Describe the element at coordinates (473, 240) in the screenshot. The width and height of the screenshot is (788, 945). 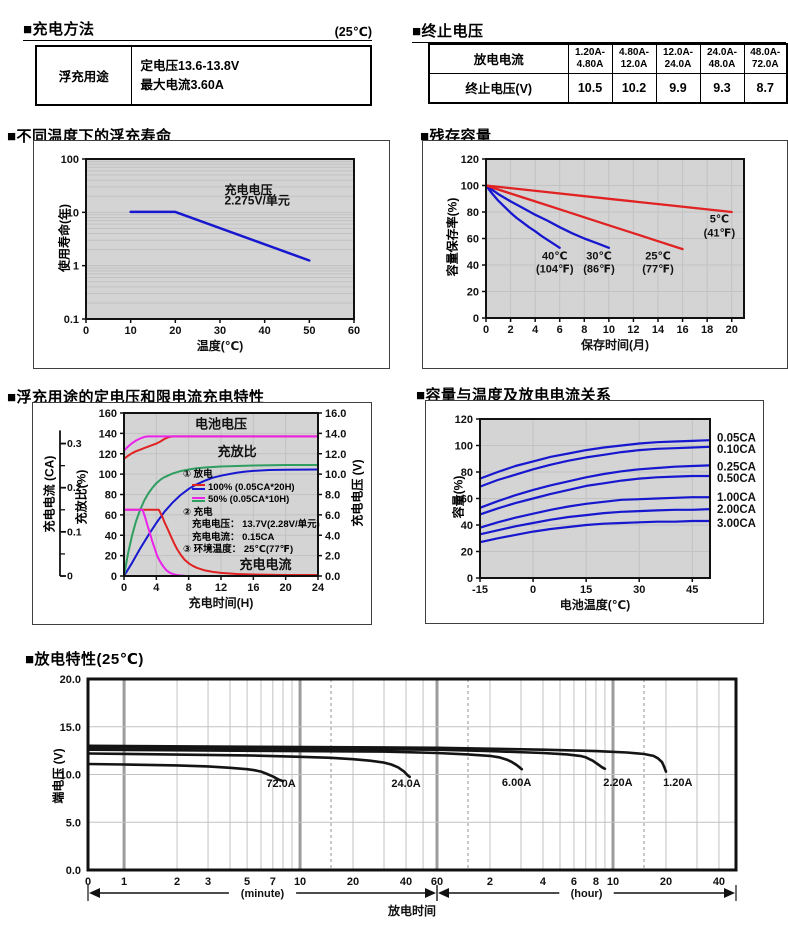
I see `svg-text: 60` at that location.